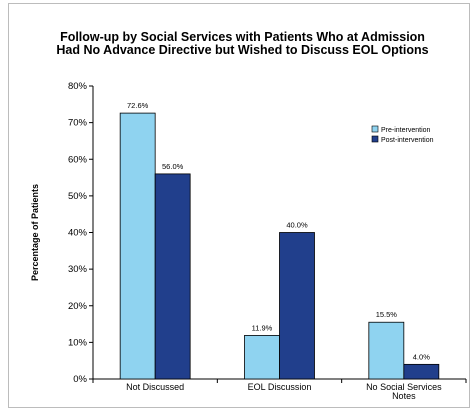  I want to click on y-tick-label: 10%, so click(78, 342).